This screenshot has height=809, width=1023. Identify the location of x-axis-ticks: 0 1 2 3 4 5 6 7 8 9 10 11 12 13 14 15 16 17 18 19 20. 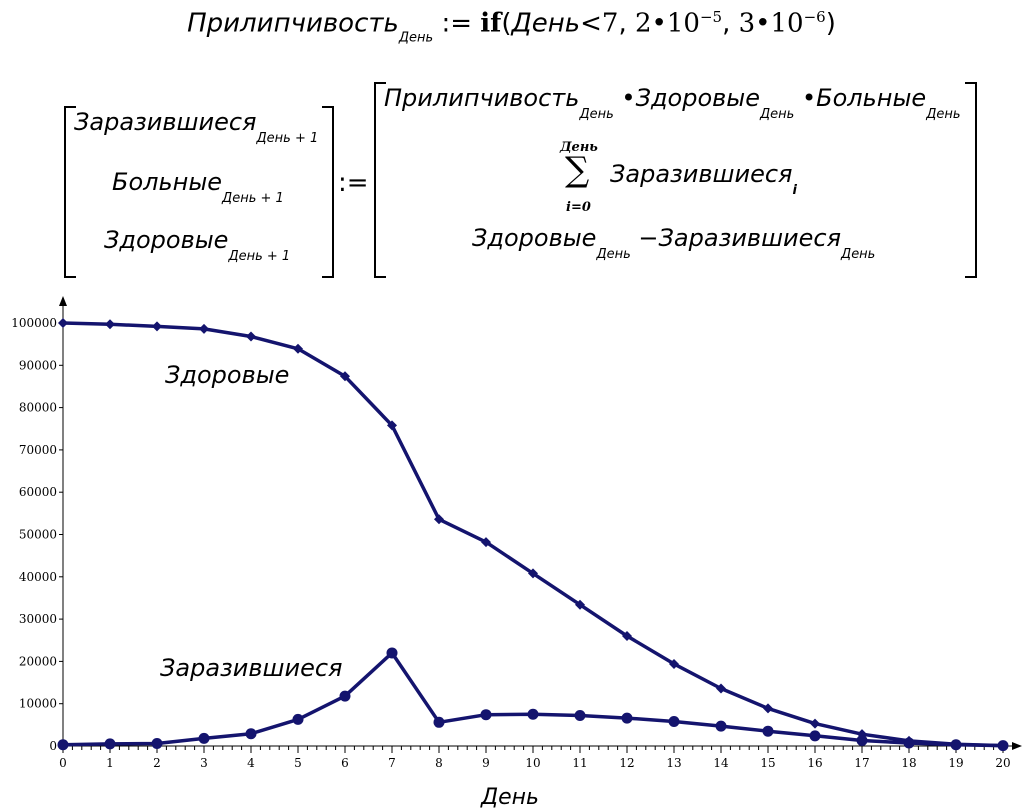
(535, 758).